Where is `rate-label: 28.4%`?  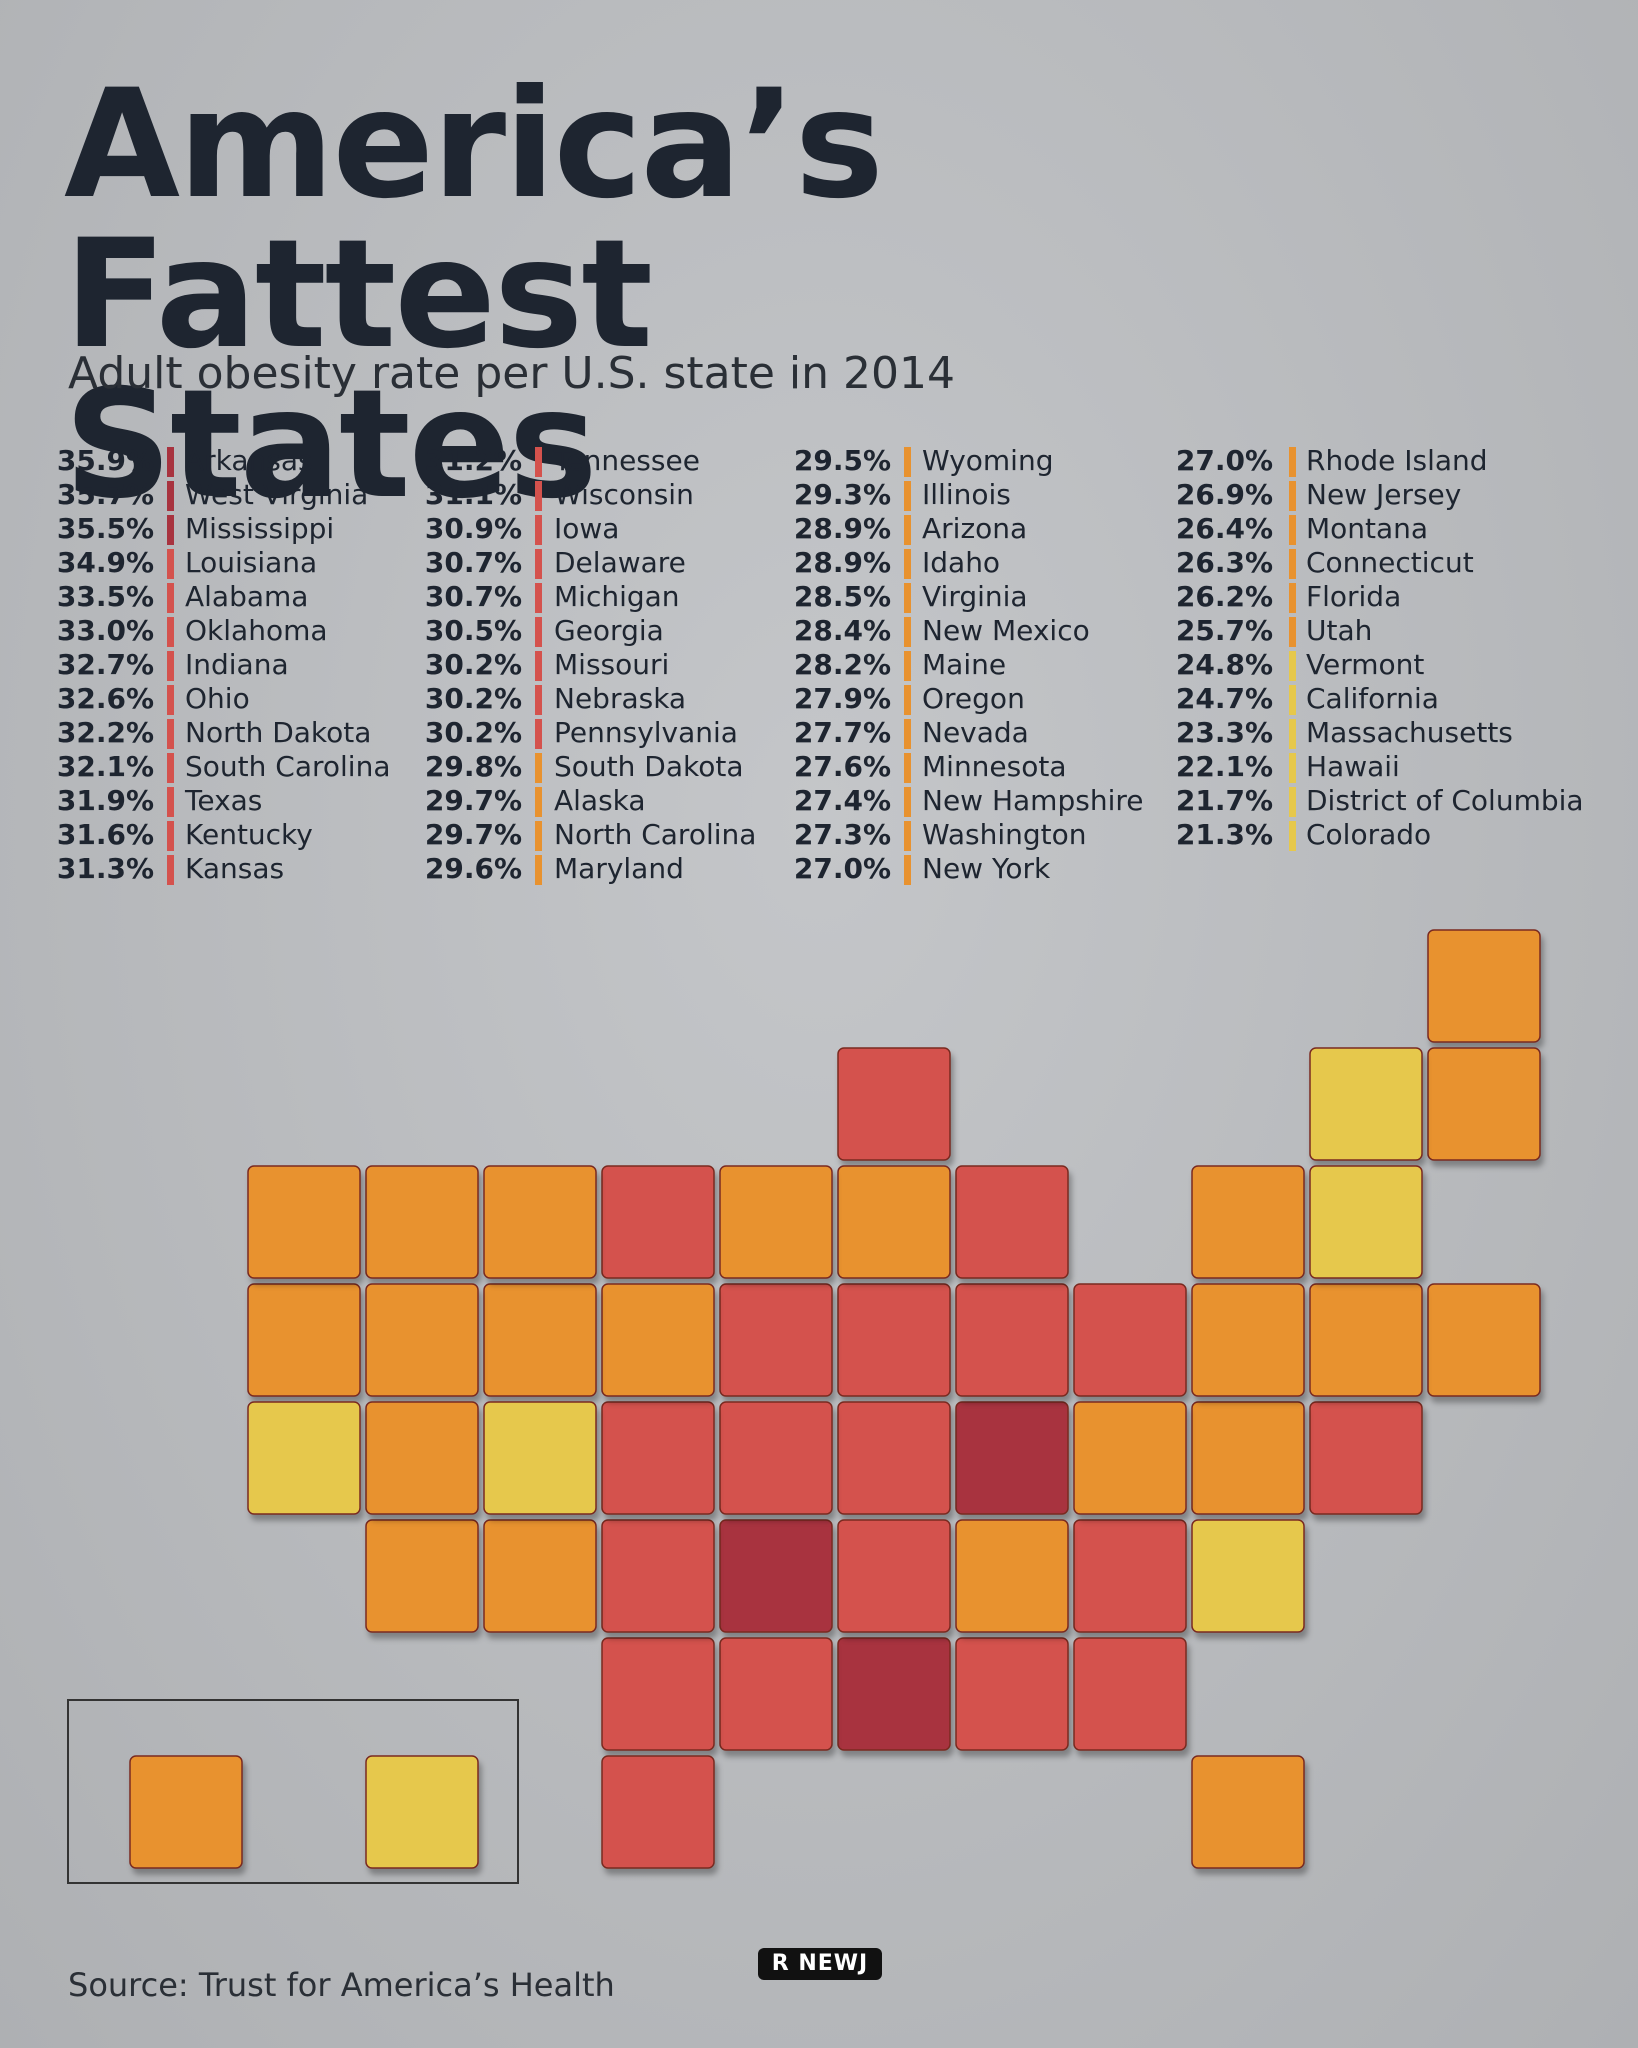 rate-label: 28.4% is located at coordinates (842, 630).